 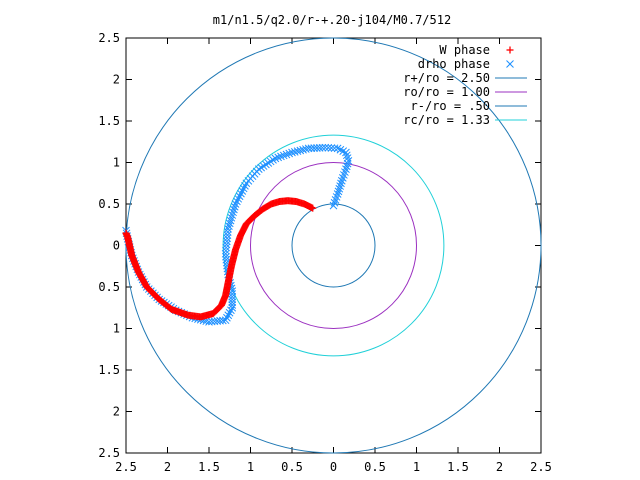 What do you see at coordinates (116, 163) in the screenshot?
I see `y-tick-label: 1` at bounding box center [116, 163].